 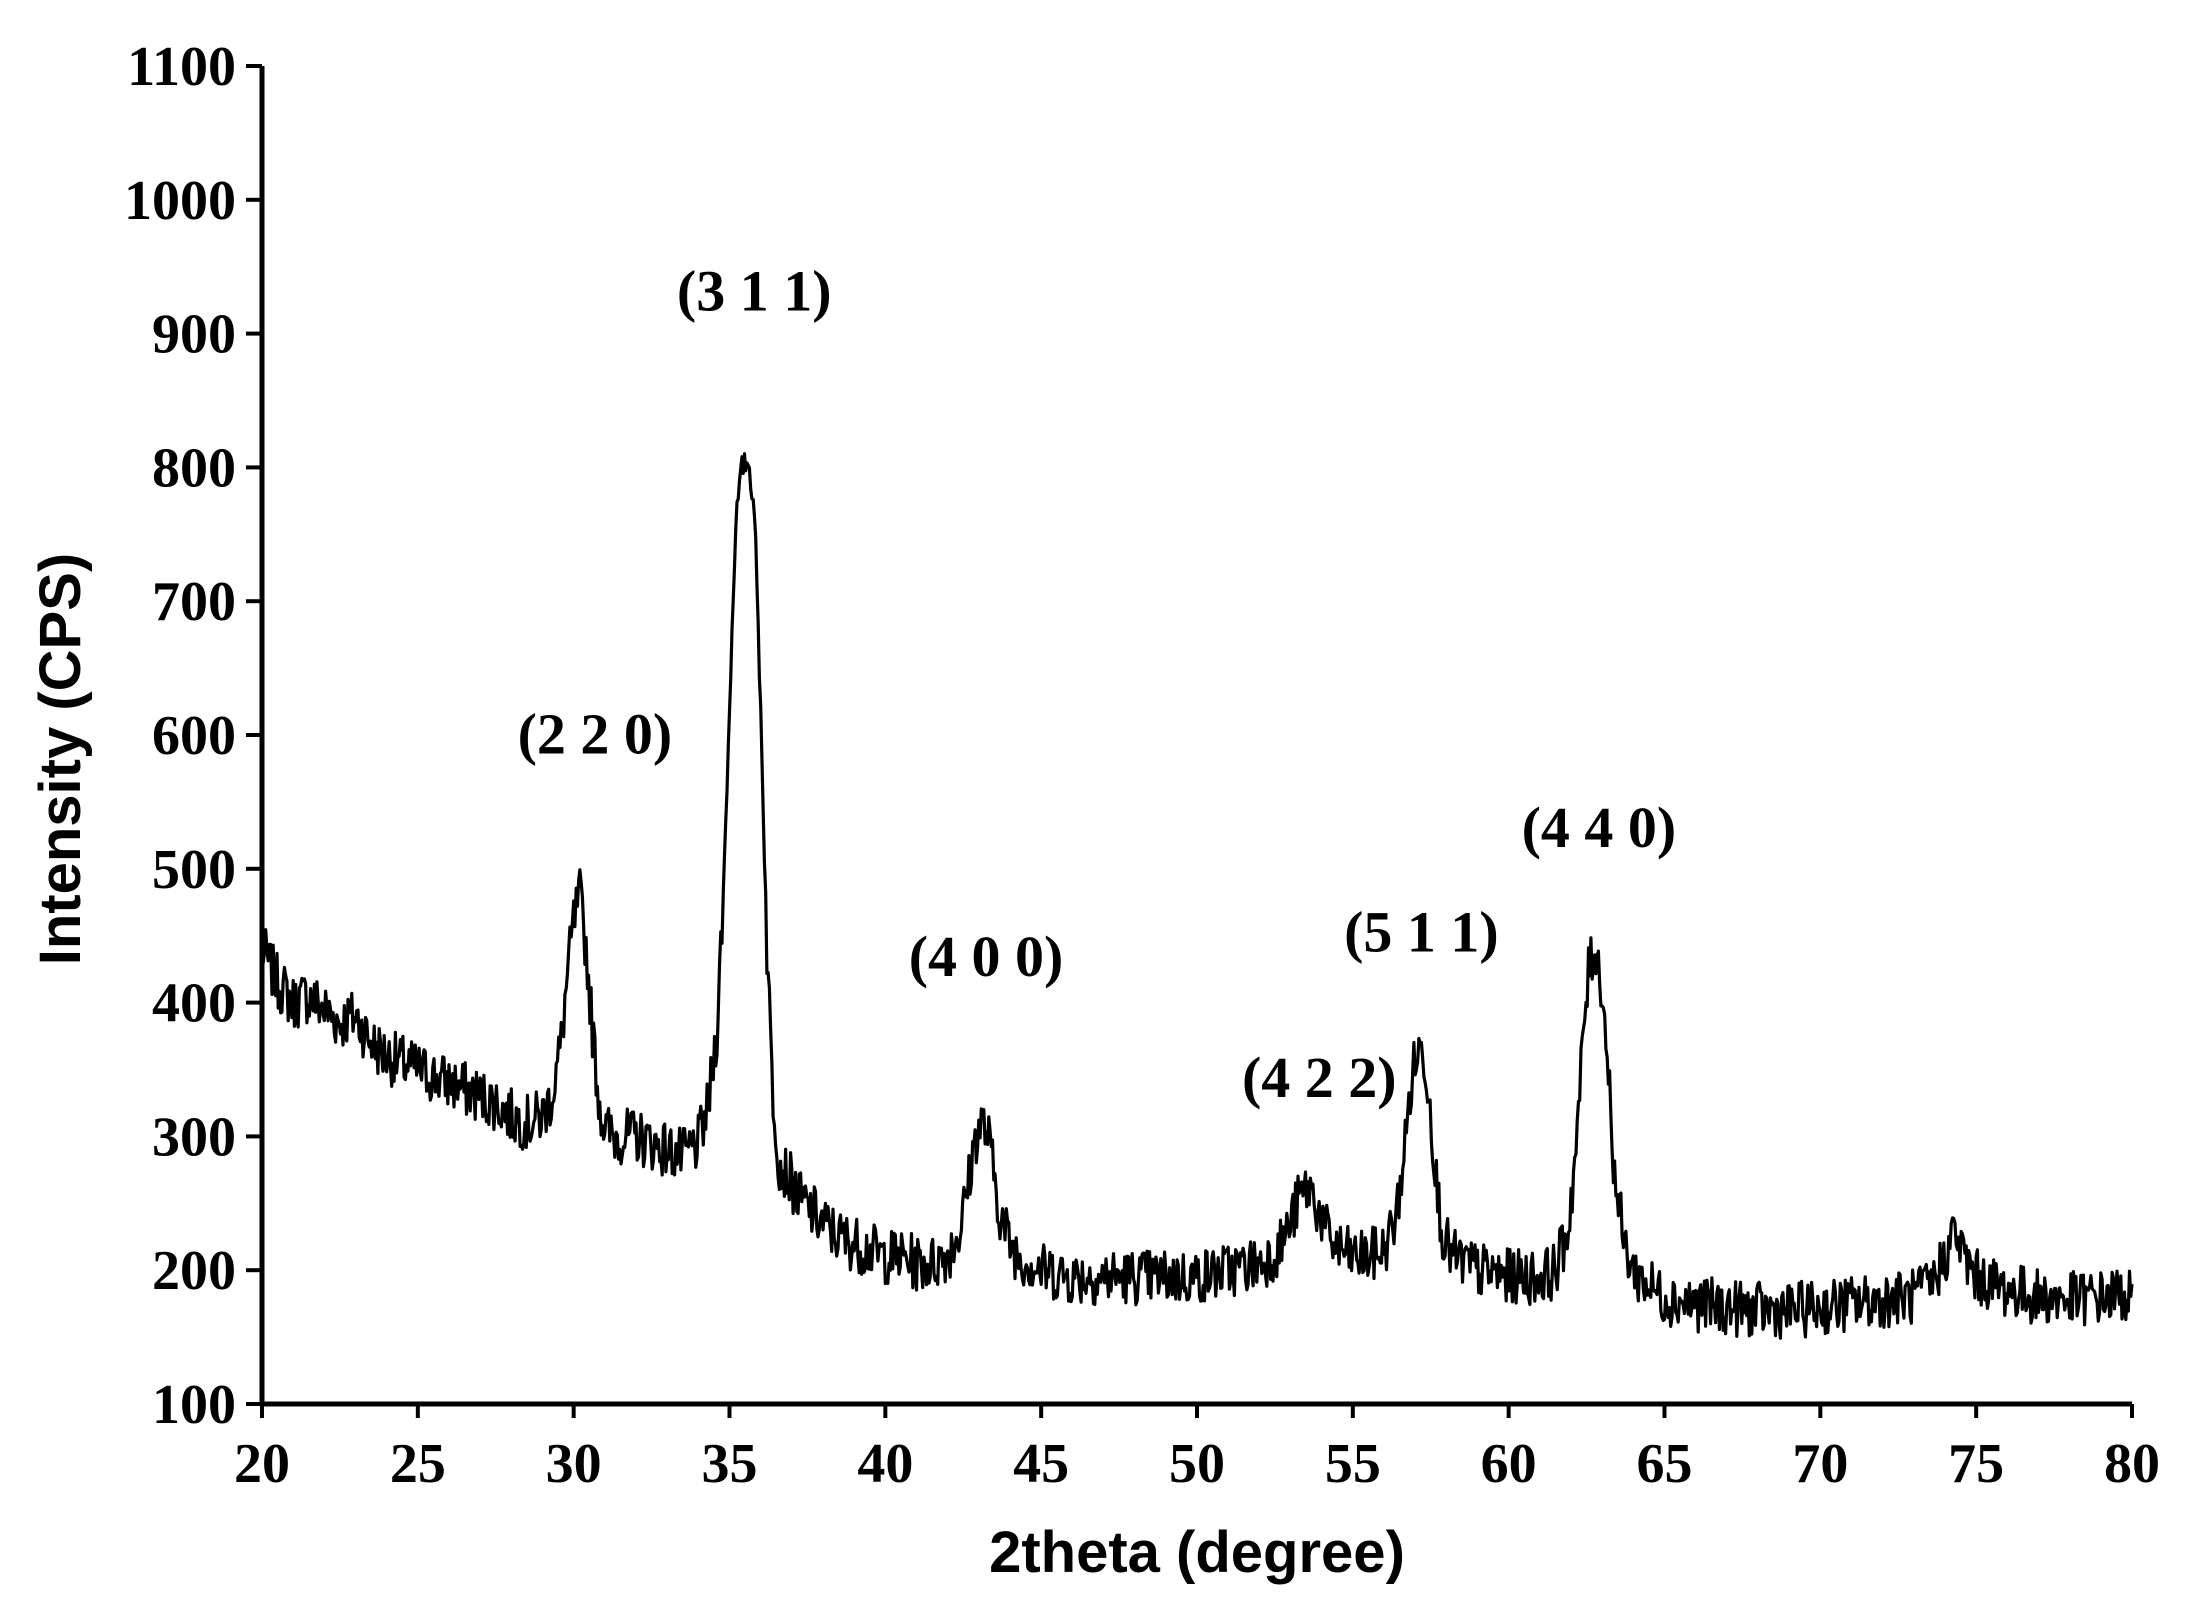 I want to click on peak-label: (4 2 2), so click(x=1319, y=1077).